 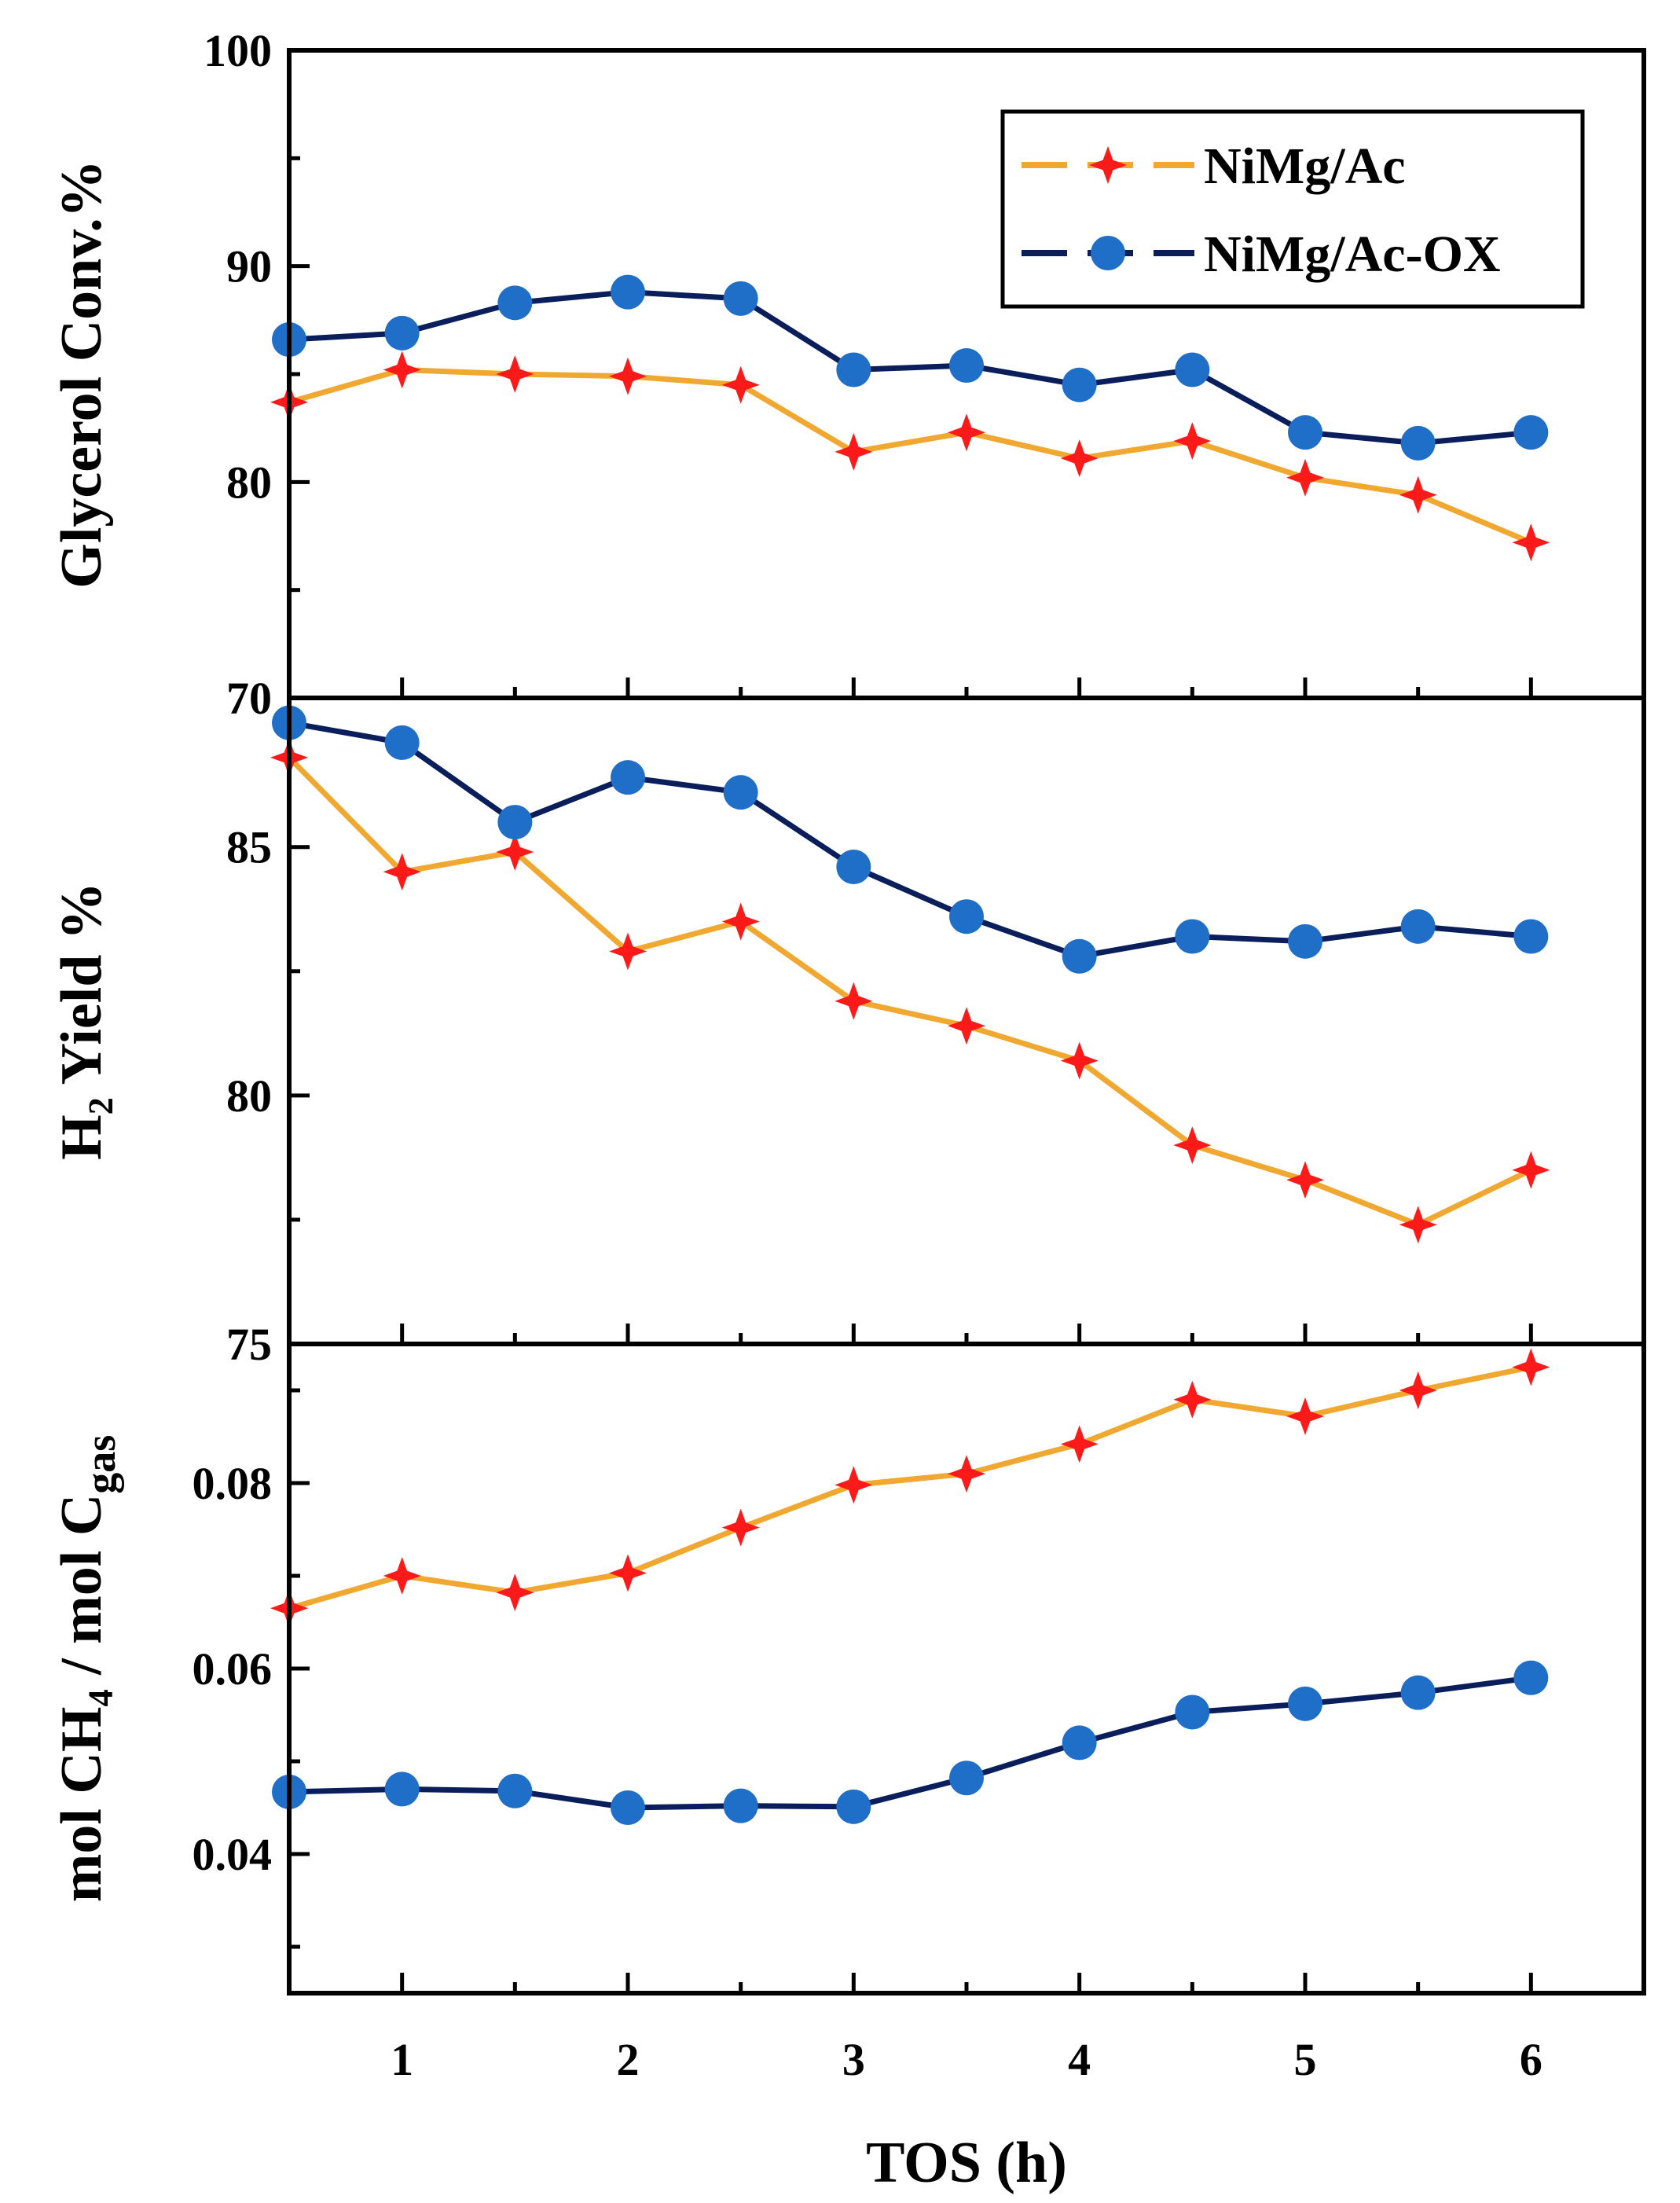 What do you see at coordinates (1305, 2059) in the screenshot?
I see `x-tick-label: 5` at bounding box center [1305, 2059].